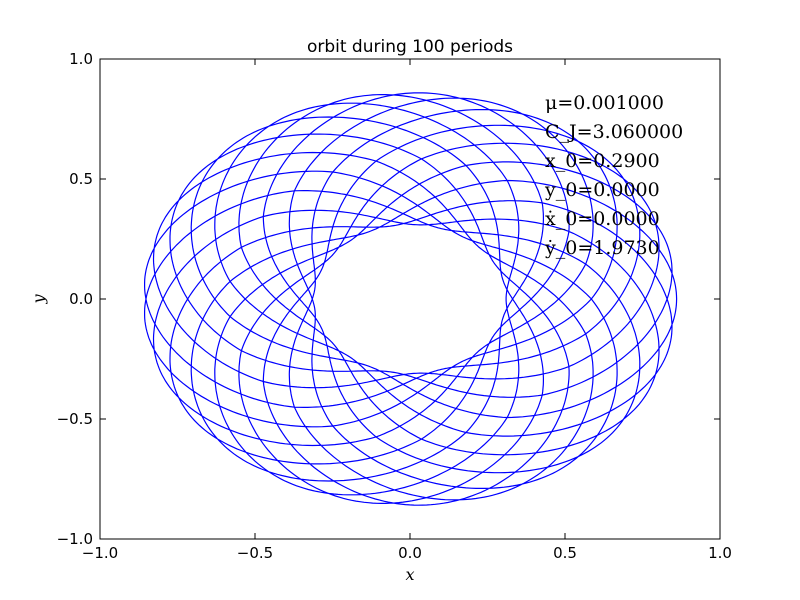 The height and width of the screenshot is (600, 800). Describe the element at coordinates (410, 47) in the screenshot. I see `chart-title: orbit during 100 periods` at that location.